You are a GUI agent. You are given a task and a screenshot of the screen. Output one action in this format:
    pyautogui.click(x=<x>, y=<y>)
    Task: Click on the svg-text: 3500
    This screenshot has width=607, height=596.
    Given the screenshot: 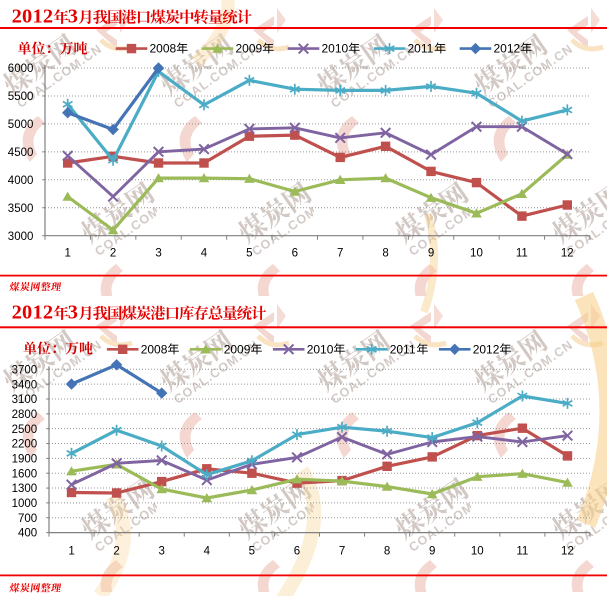 What is the action you would take?
    pyautogui.click(x=21, y=209)
    